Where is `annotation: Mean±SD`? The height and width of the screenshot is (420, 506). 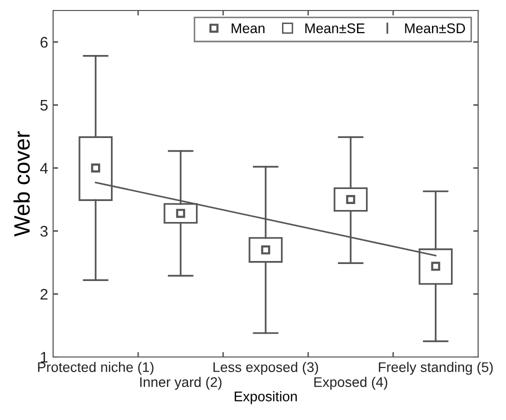 annotation: Mean±SD is located at coordinates (435, 28).